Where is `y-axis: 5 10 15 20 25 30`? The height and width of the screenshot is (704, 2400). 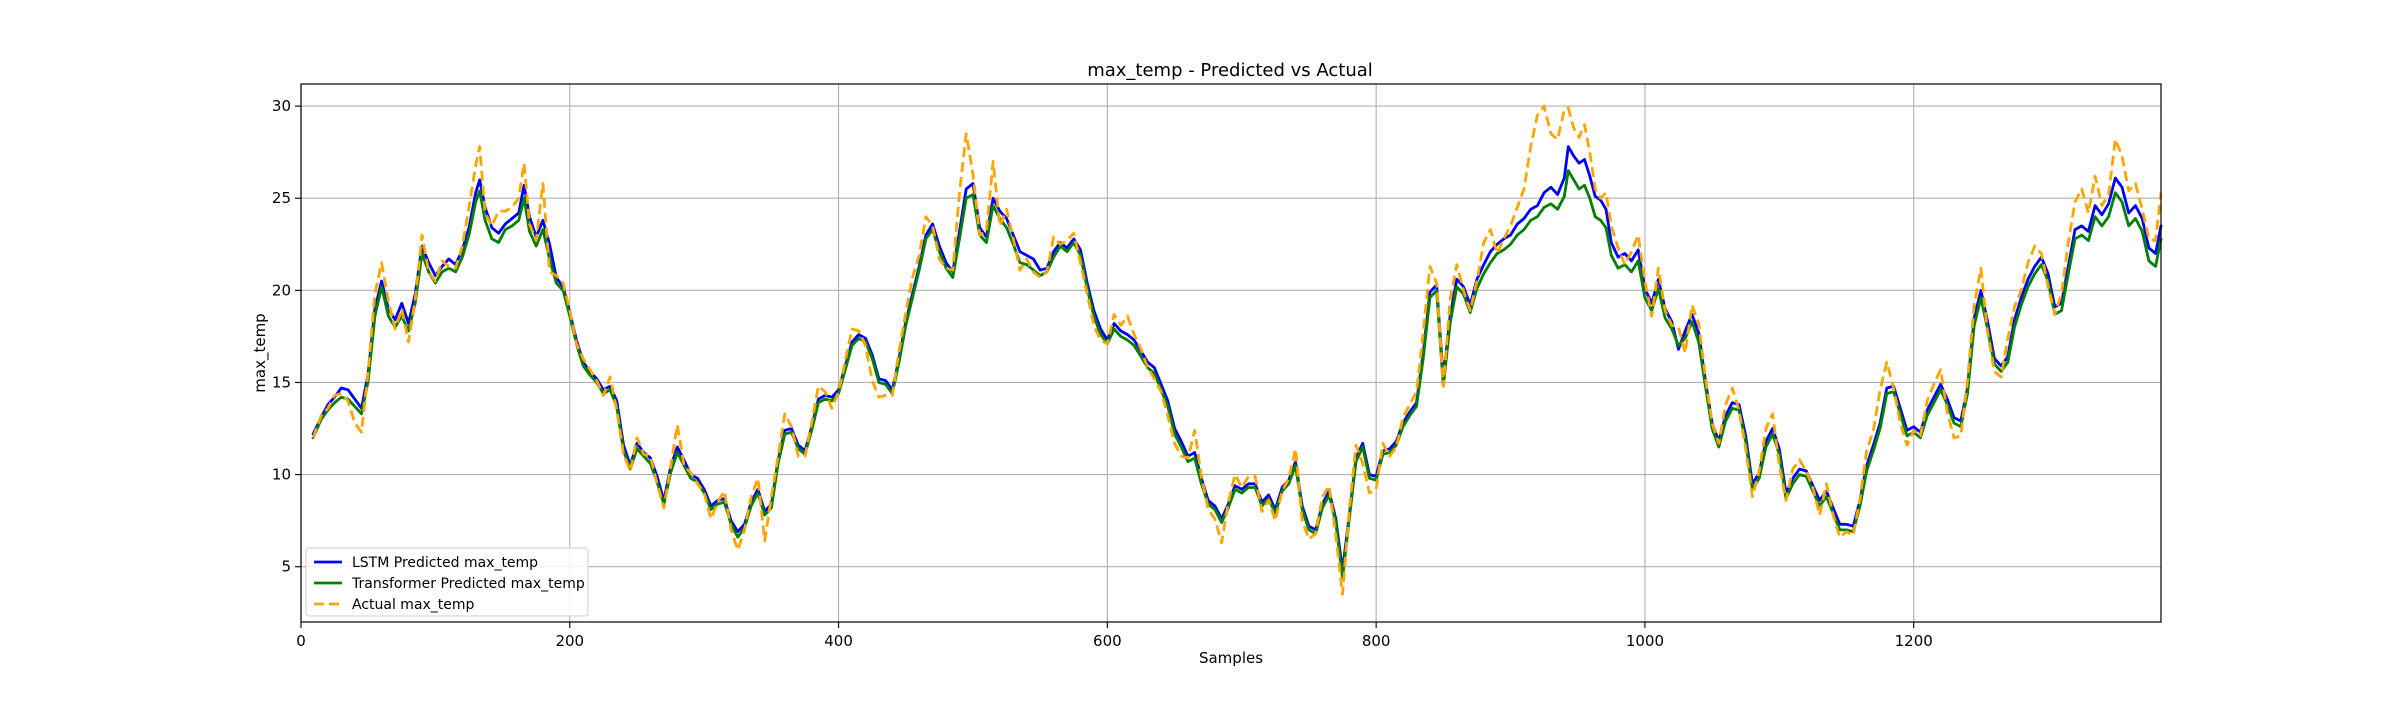 y-axis: 5 10 15 20 25 30 is located at coordinates (286, 336).